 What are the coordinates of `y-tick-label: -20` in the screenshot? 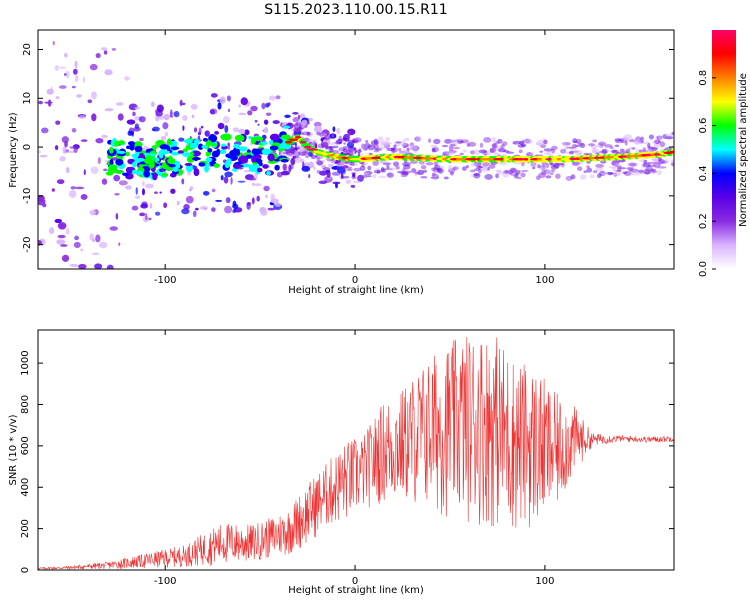 It's located at (27, 244).